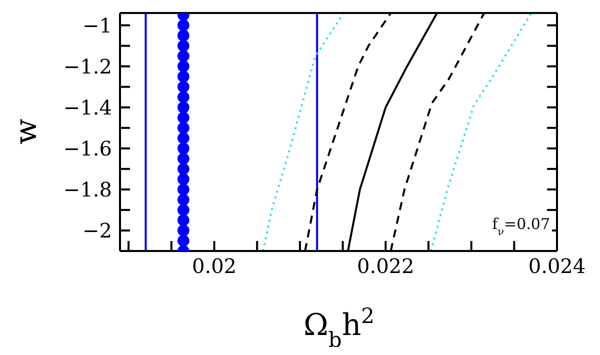  I want to click on y-axis-title: w, so click(26, 131).